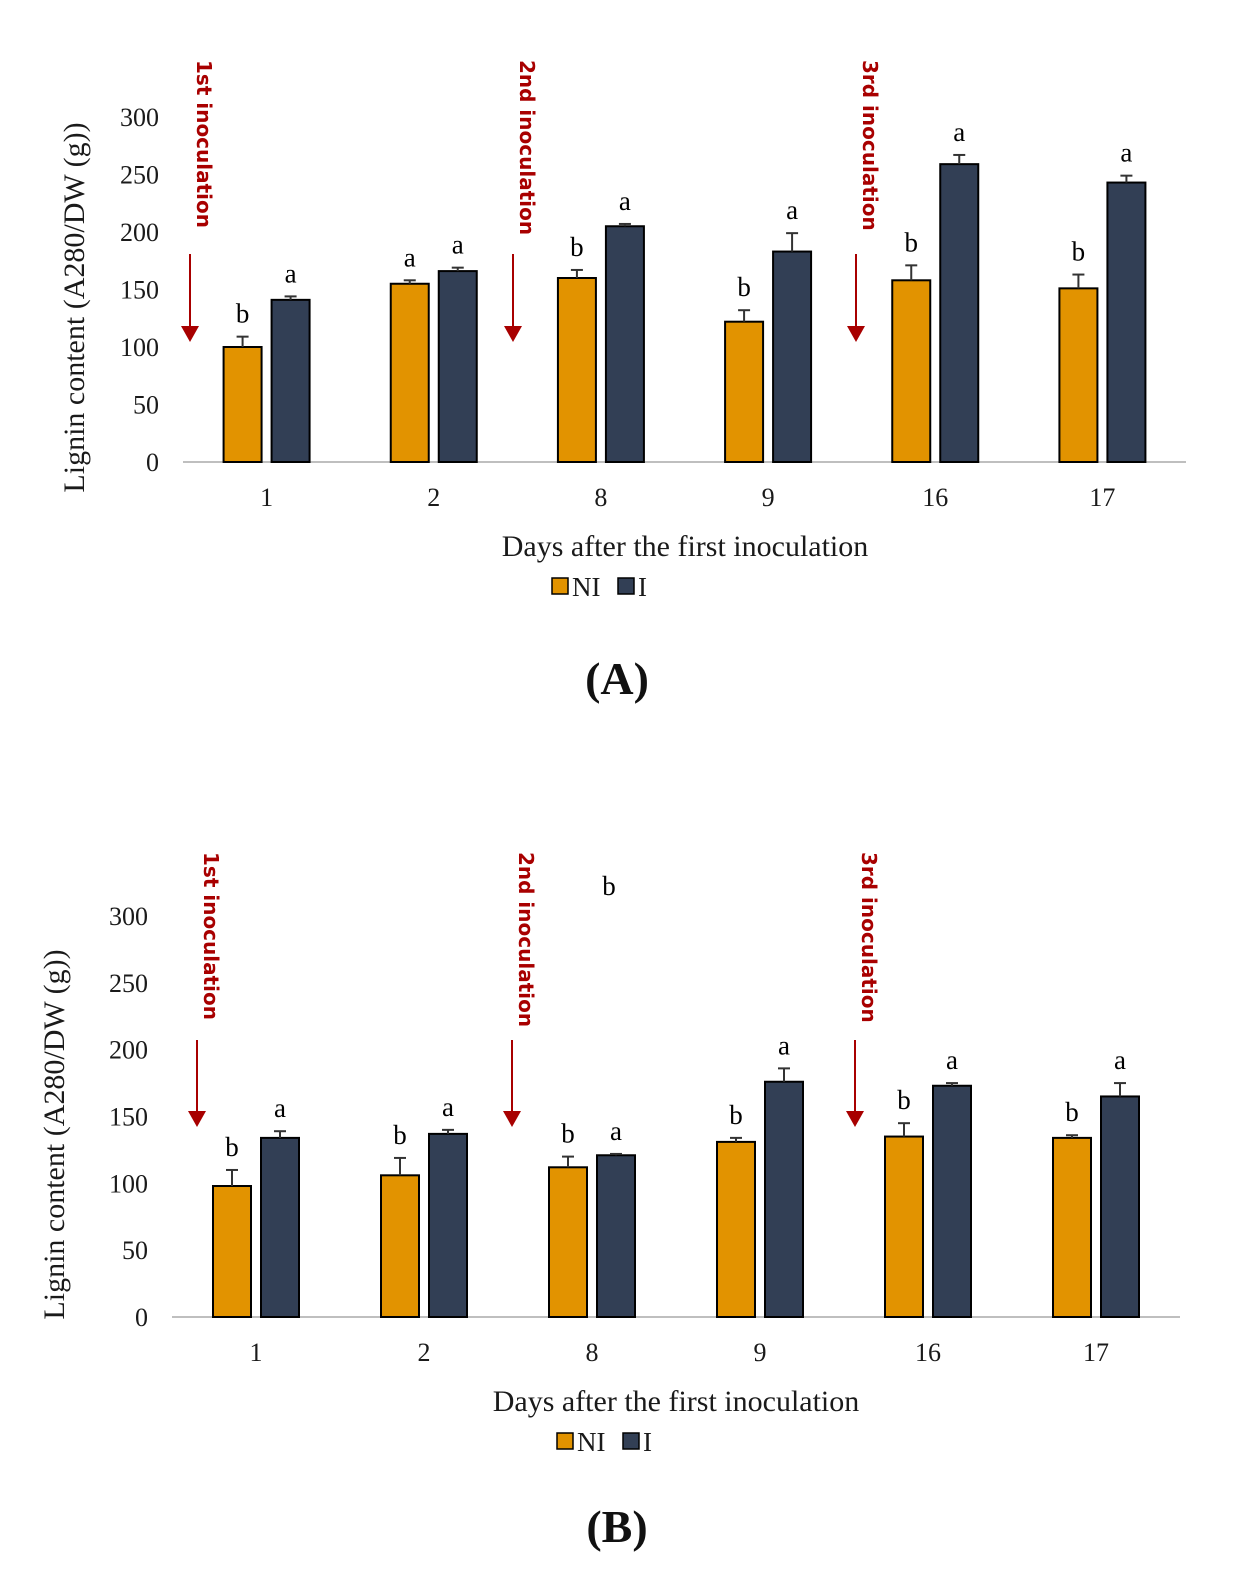 The height and width of the screenshot is (1584, 1234). What do you see at coordinates (609, 886) in the screenshot?
I see `stray-significance-letter: b` at bounding box center [609, 886].